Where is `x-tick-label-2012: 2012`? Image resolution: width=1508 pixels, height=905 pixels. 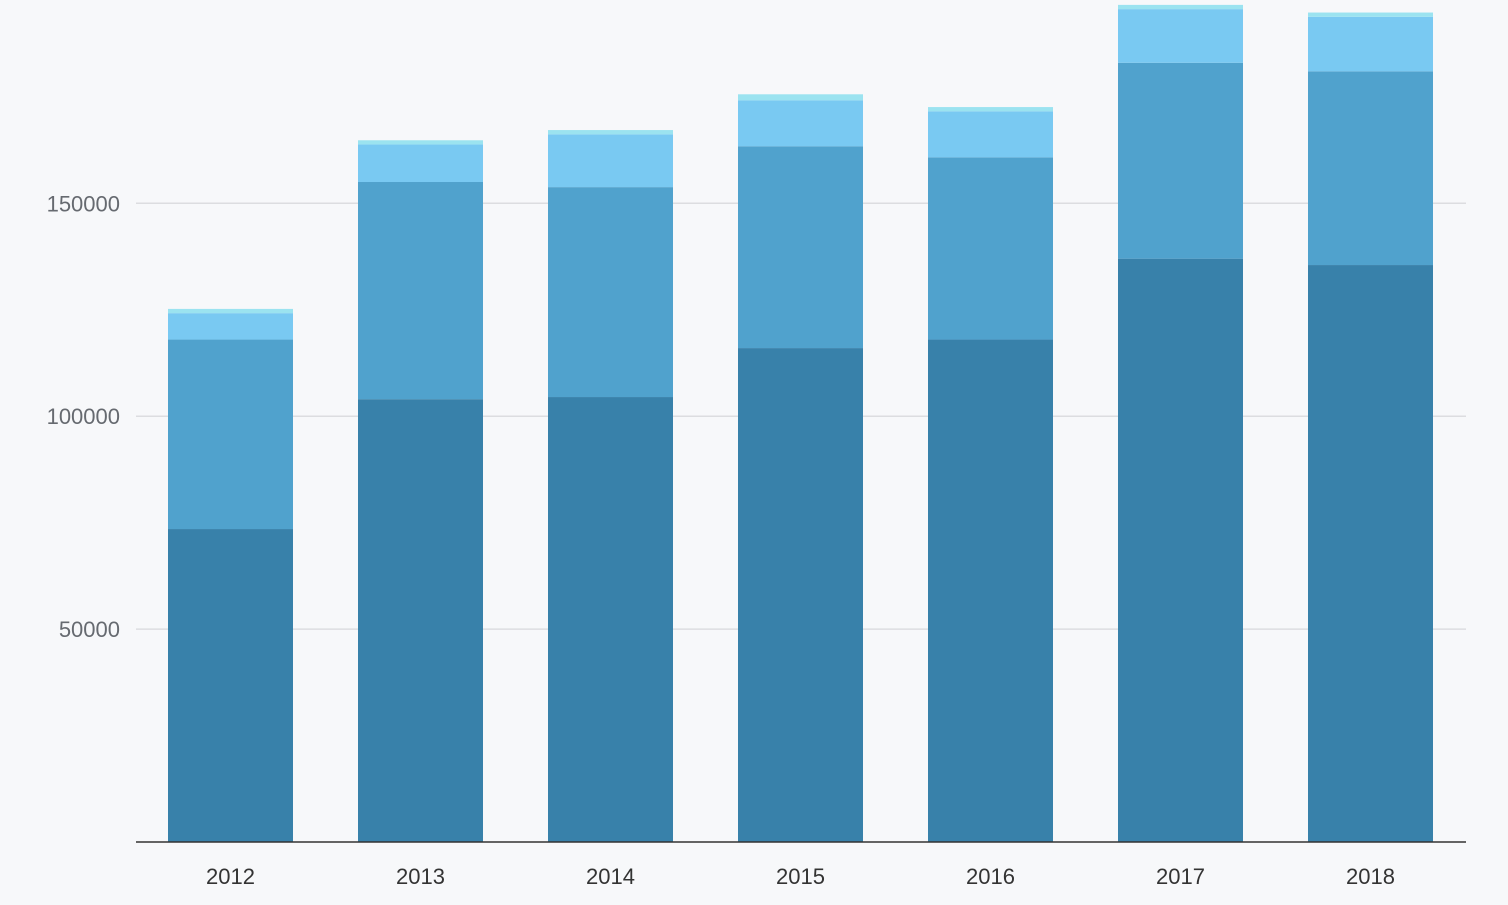
x-tick-label-2012: 2012 is located at coordinates (230, 876).